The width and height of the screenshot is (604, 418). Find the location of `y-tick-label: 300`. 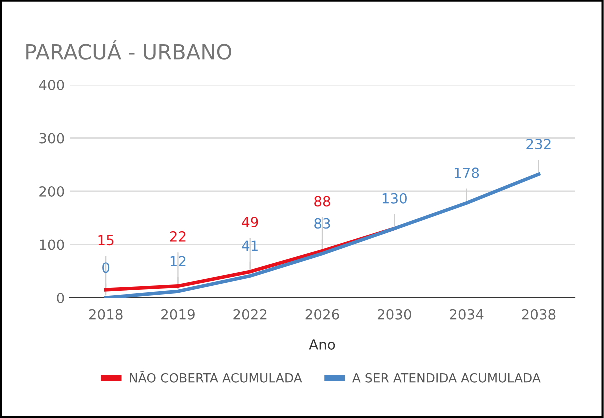

y-tick-label: 300 is located at coordinates (52, 138).